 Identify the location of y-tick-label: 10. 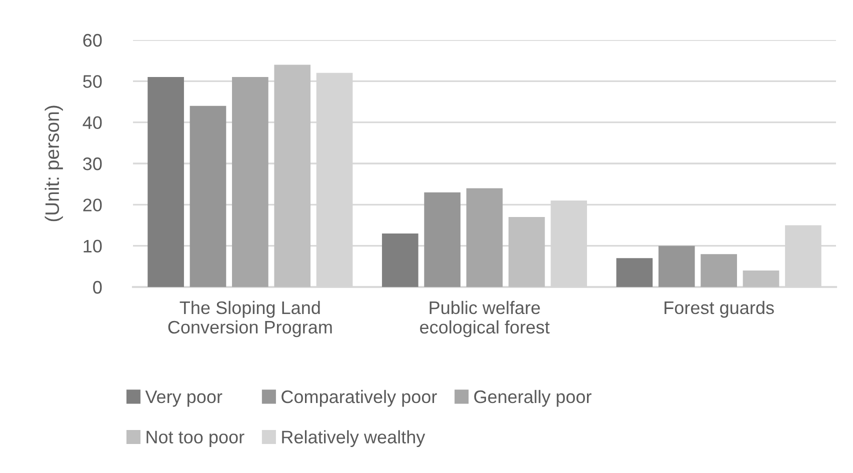
(93, 246).